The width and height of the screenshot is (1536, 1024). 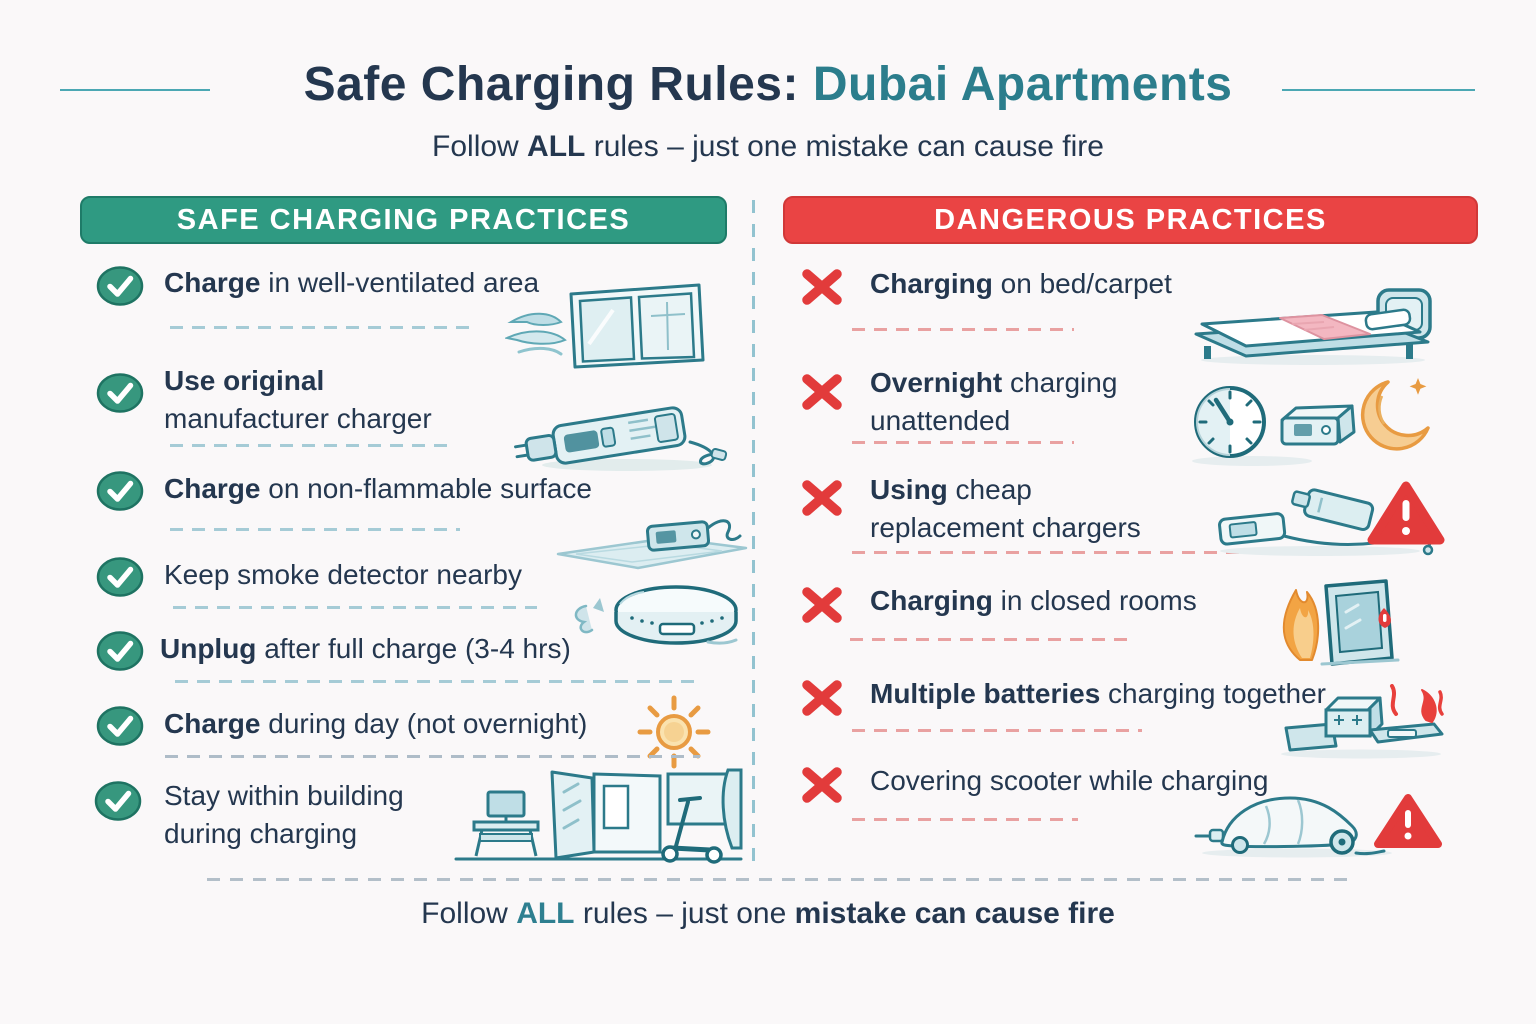 I want to click on subtitle-prefix: Follow, so click(x=480, y=146).